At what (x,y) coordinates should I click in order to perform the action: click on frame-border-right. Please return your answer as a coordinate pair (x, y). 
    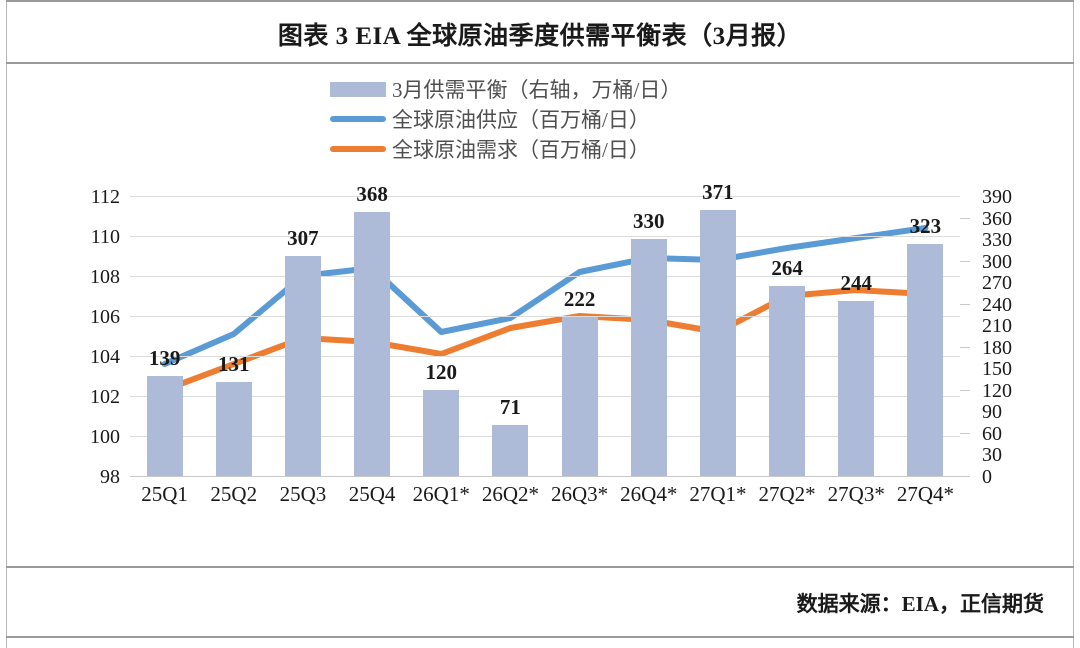
    Looking at the image, I should click on (1073, 324).